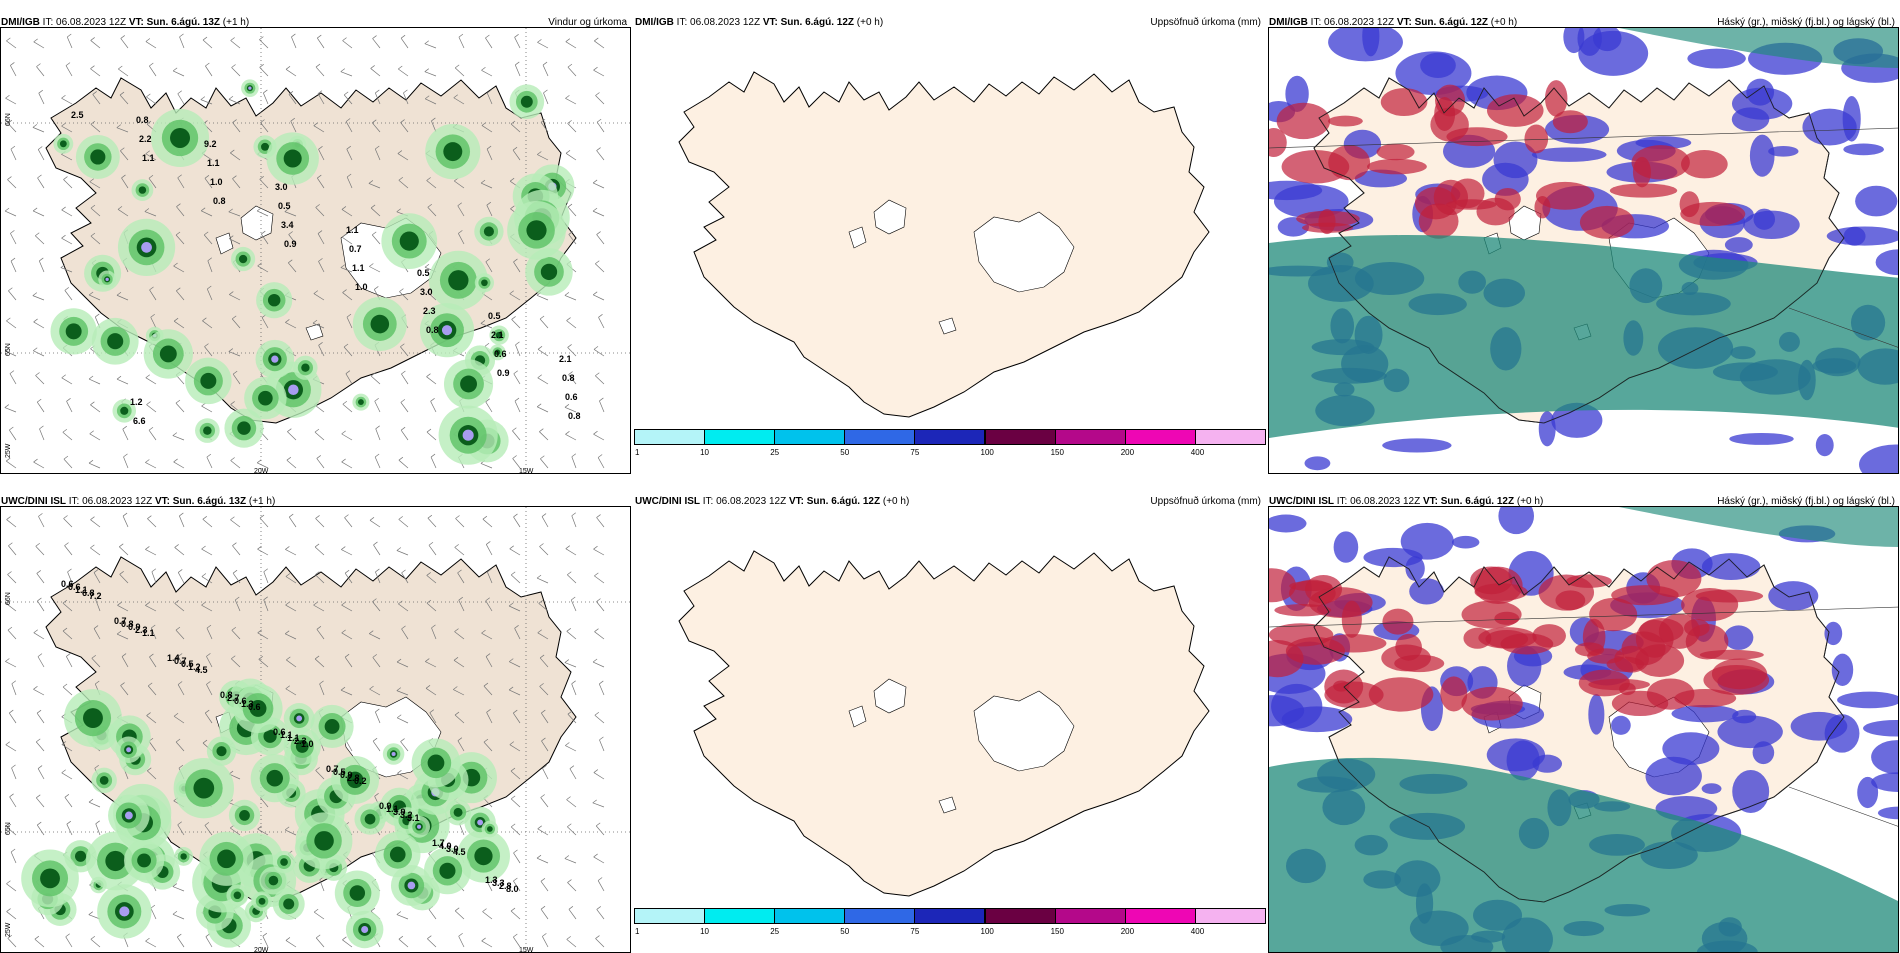  Describe the element at coordinates (240, 701) in the screenshot. I see `precip-value-label: 0.6` at that location.